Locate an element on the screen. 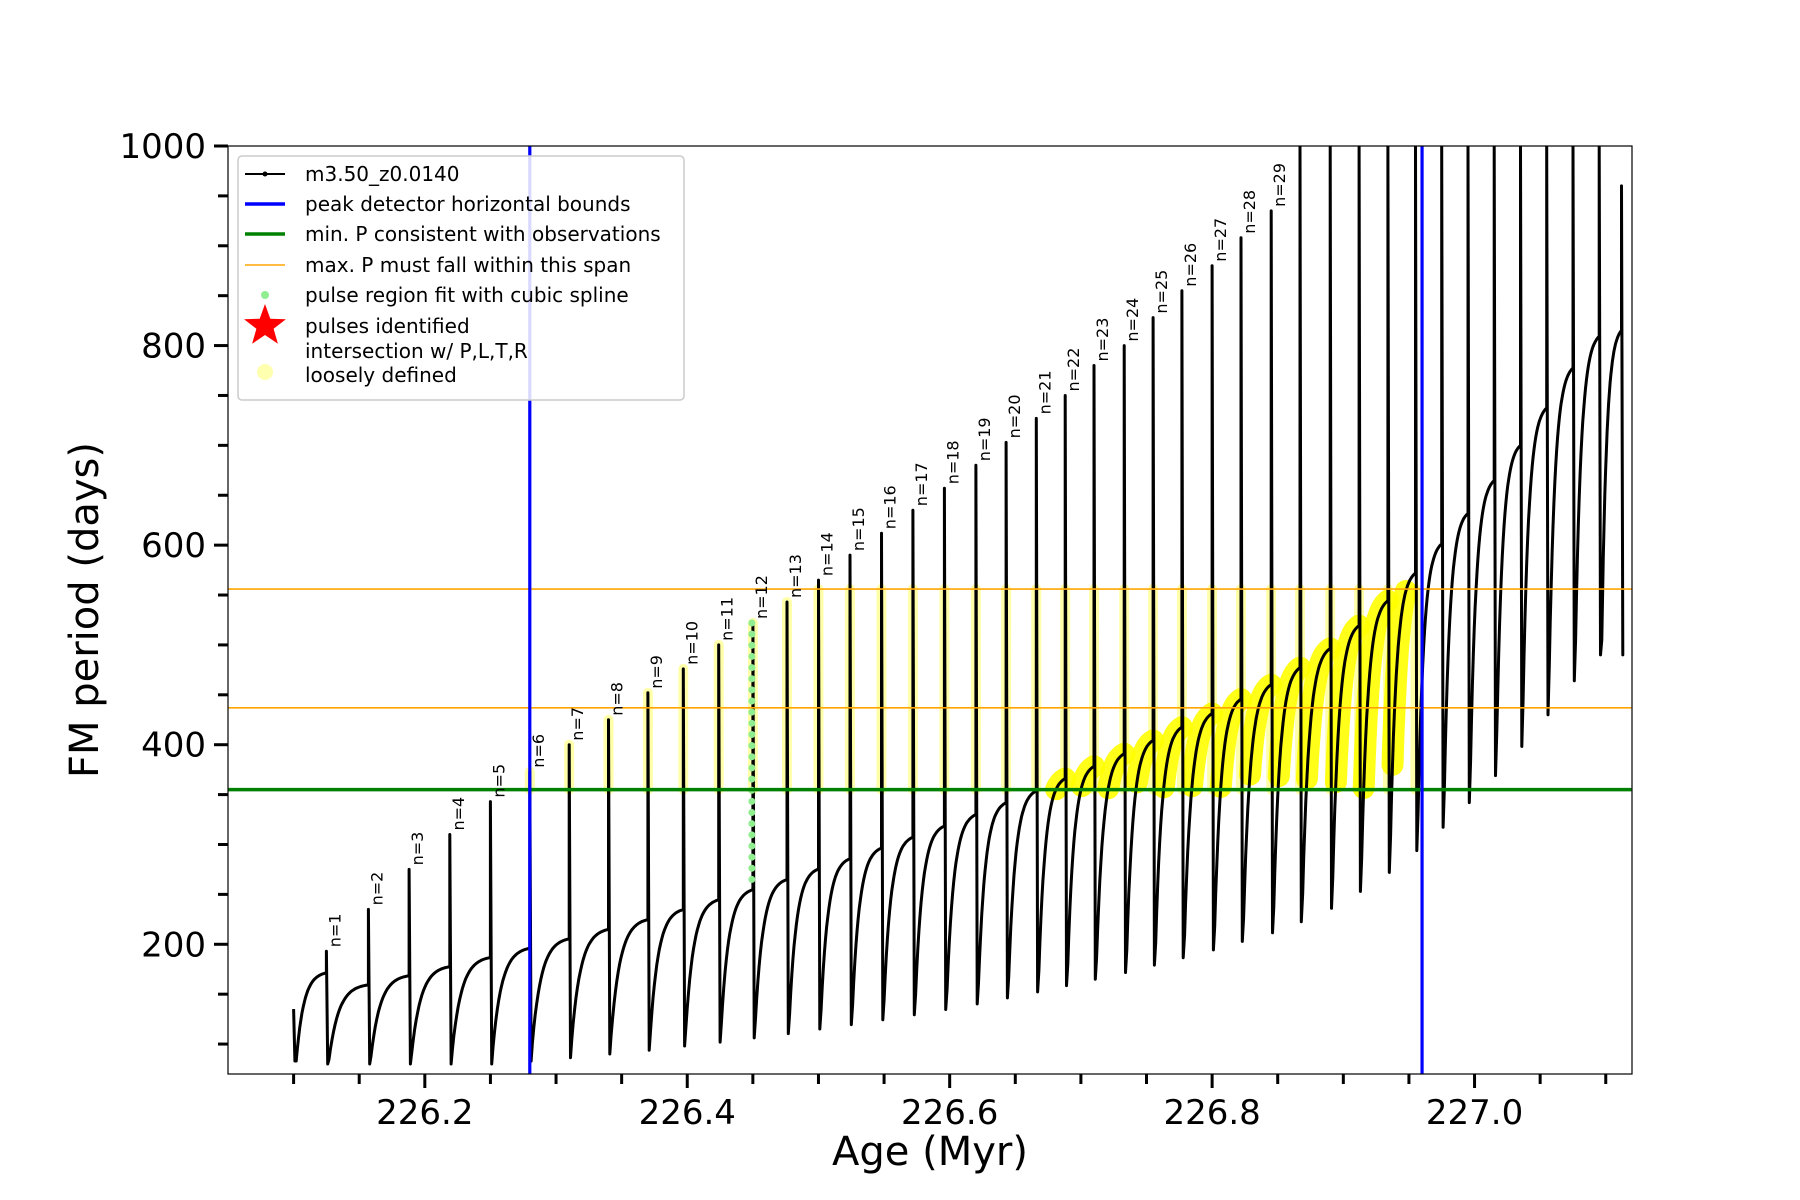  x-tick-label: 226.4 is located at coordinates (687, 1113).